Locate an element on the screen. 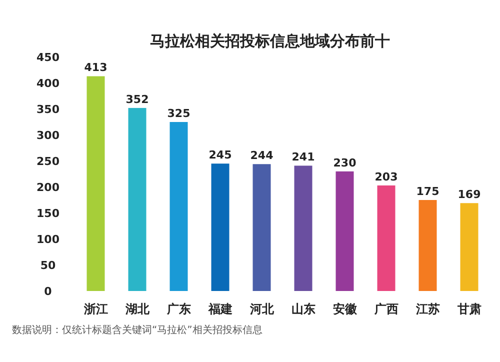 The height and width of the screenshot is (362, 500). data-label: 352 is located at coordinates (137, 99).